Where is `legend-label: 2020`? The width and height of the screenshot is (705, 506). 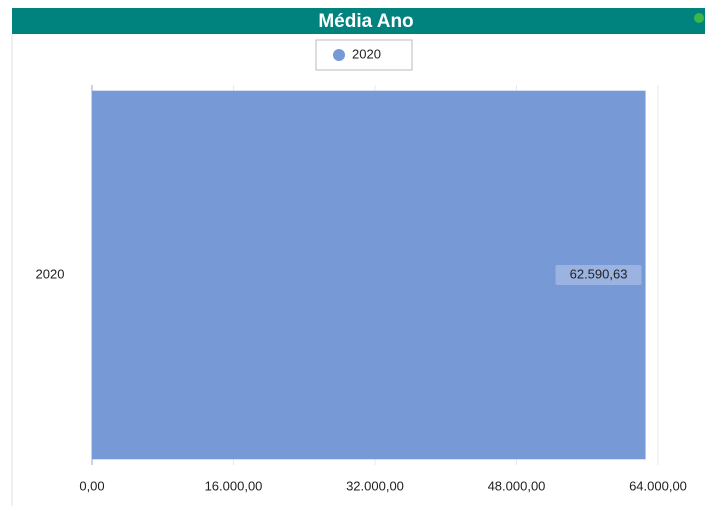
legend-label: 2020 is located at coordinates (366, 53).